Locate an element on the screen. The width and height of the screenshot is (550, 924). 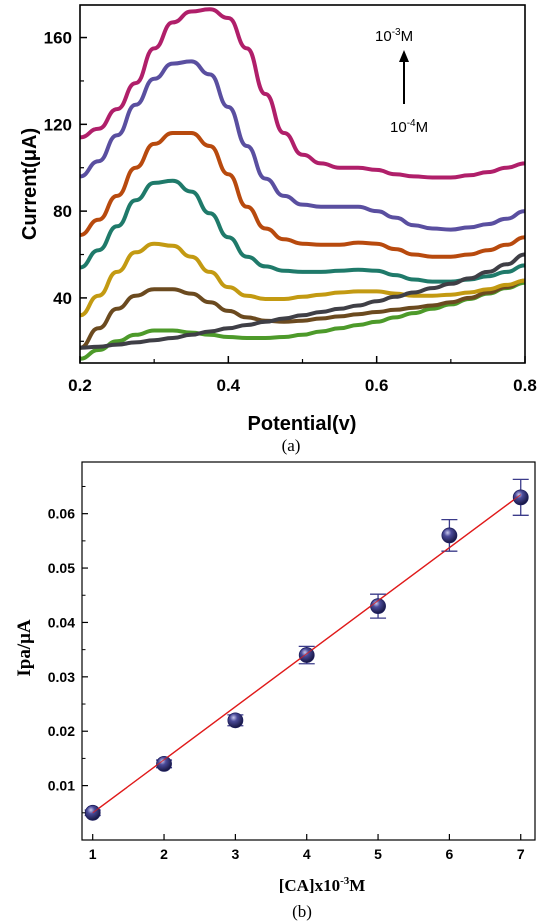
panel-a-y-axis-label: Current(μA) is located at coordinates (30, 184).